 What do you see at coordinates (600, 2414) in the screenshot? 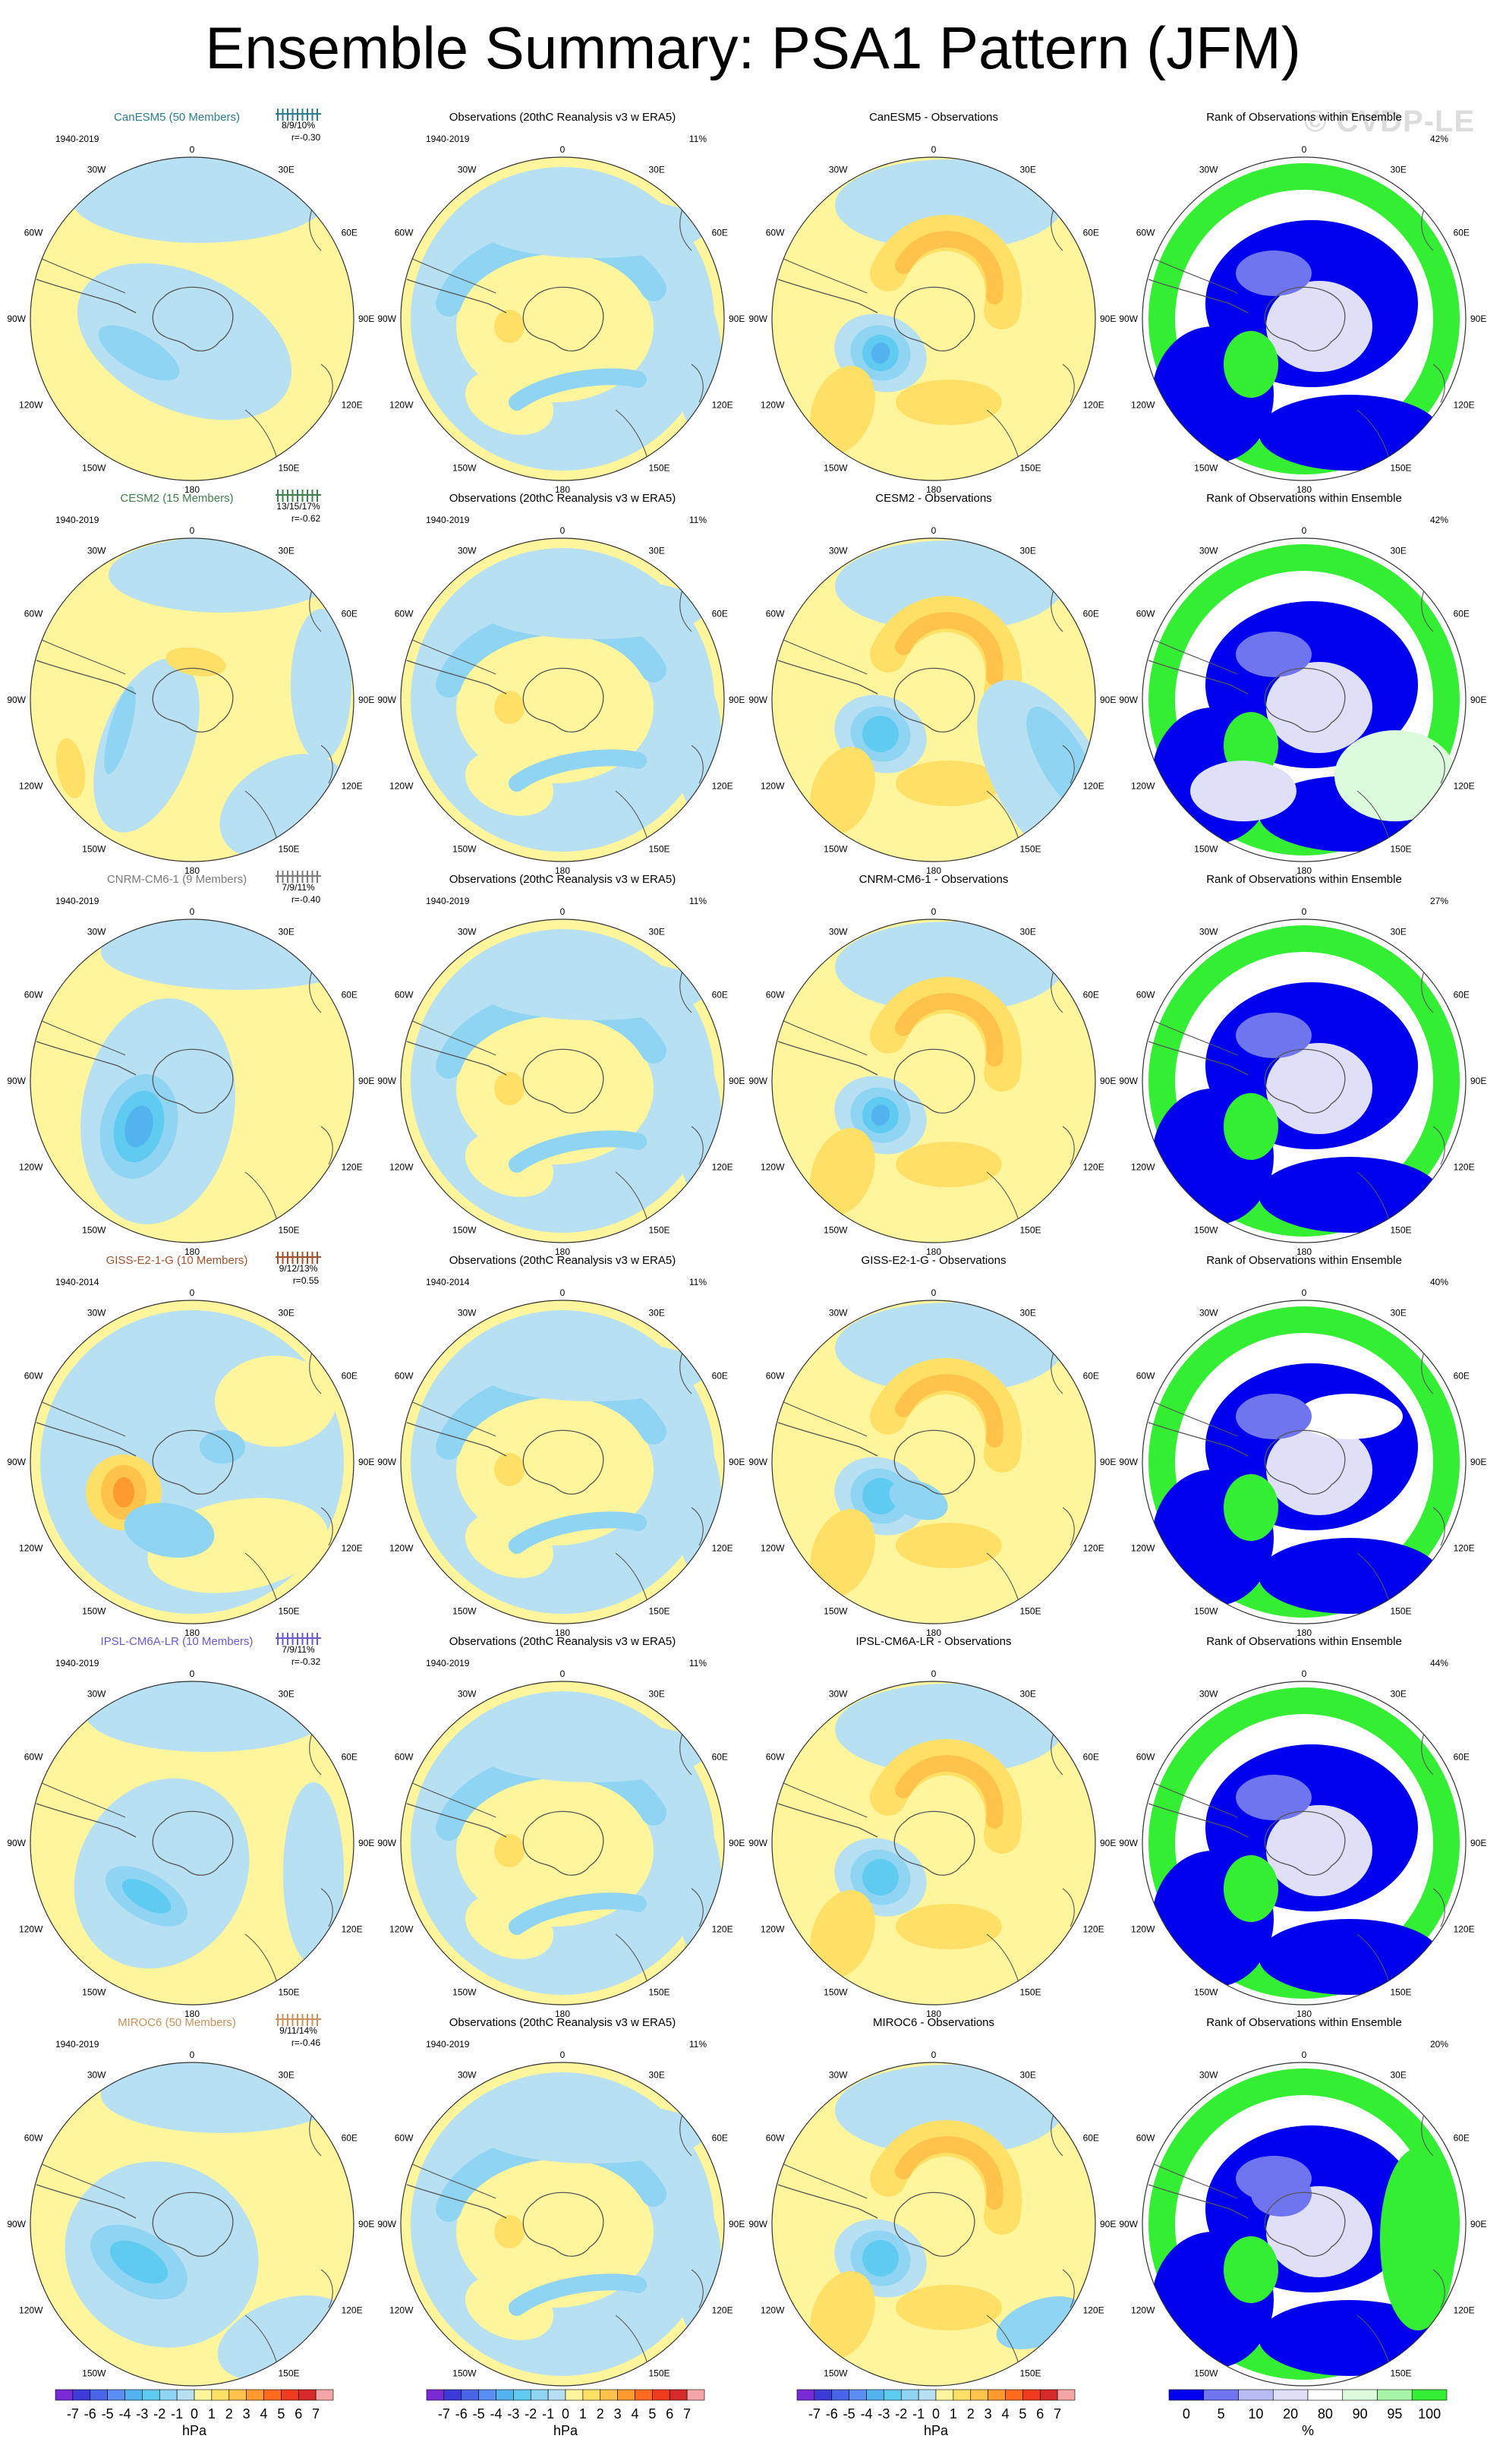
I see `colorbar-tick-label: 2` at bounding box center [600, 2414].